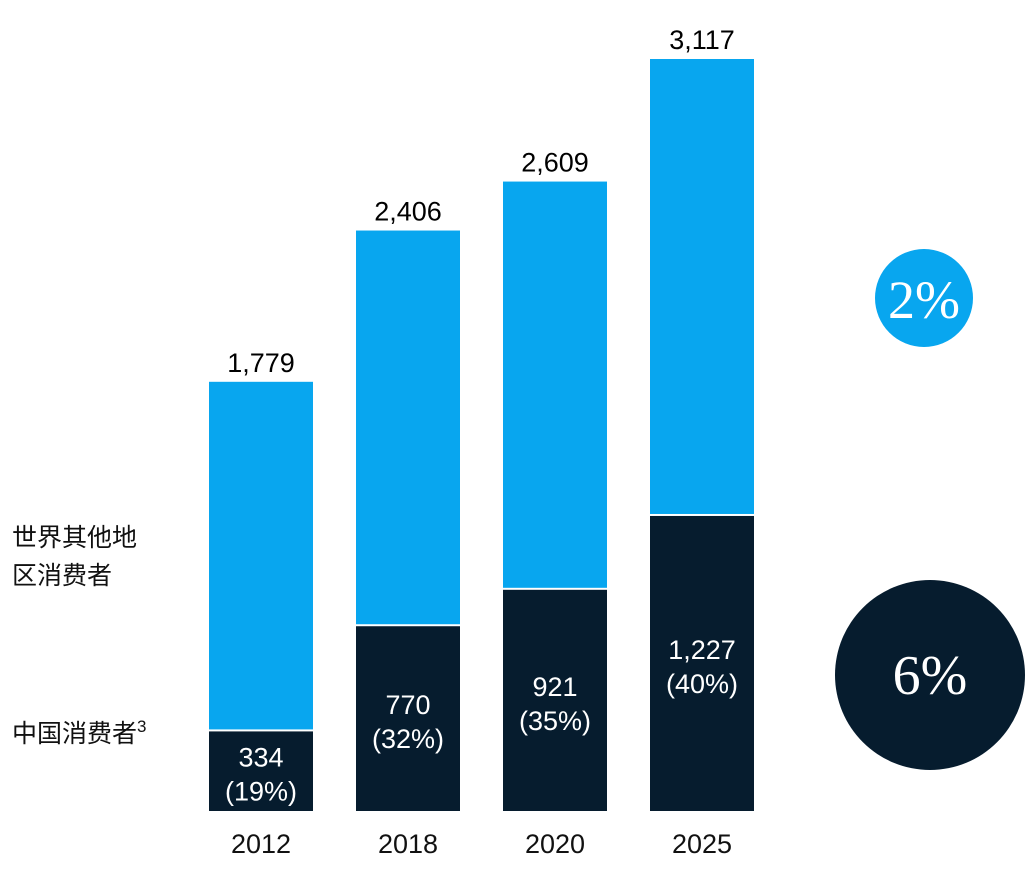  What do you see at coordinates (261, 844) in the screenshot?
I see `x-tick-label: 2012` at bounding box center [261, 844].